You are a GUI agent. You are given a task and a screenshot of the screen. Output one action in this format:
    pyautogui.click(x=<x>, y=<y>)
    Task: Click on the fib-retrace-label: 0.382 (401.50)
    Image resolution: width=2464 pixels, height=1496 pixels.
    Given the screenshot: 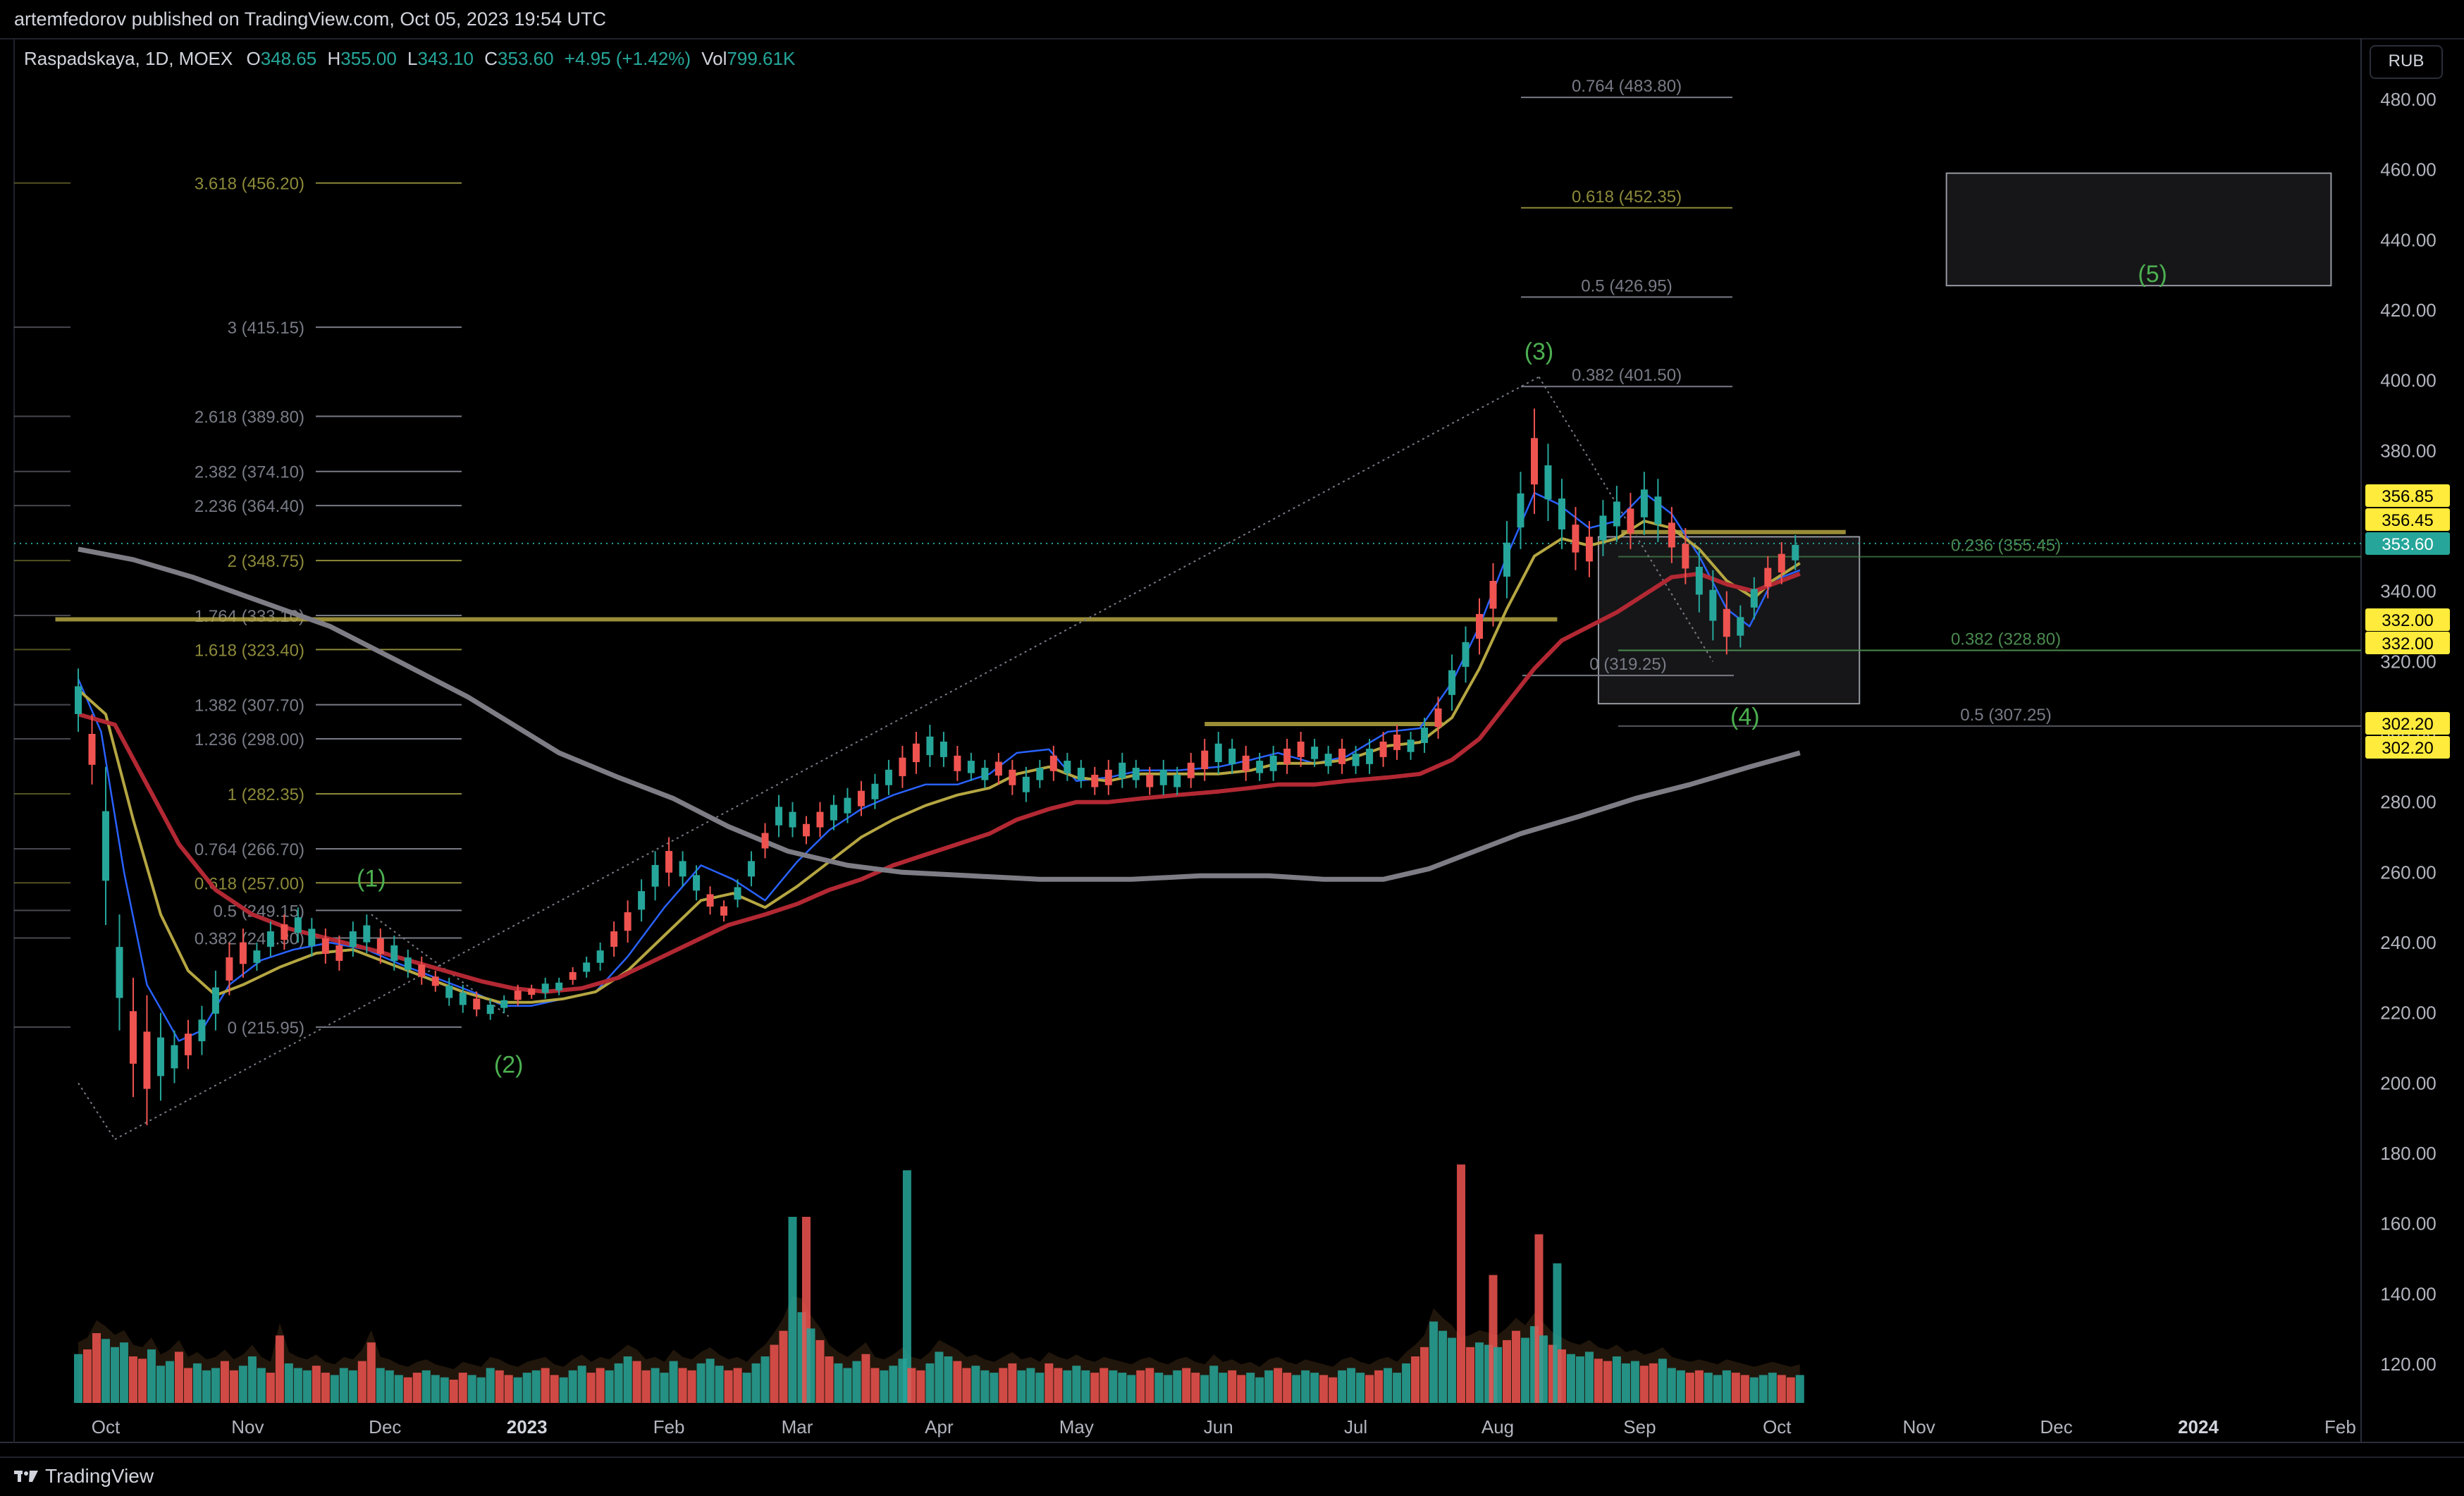 What is the action you would take?
    pyautogui.click(x=1627, y=375)
    